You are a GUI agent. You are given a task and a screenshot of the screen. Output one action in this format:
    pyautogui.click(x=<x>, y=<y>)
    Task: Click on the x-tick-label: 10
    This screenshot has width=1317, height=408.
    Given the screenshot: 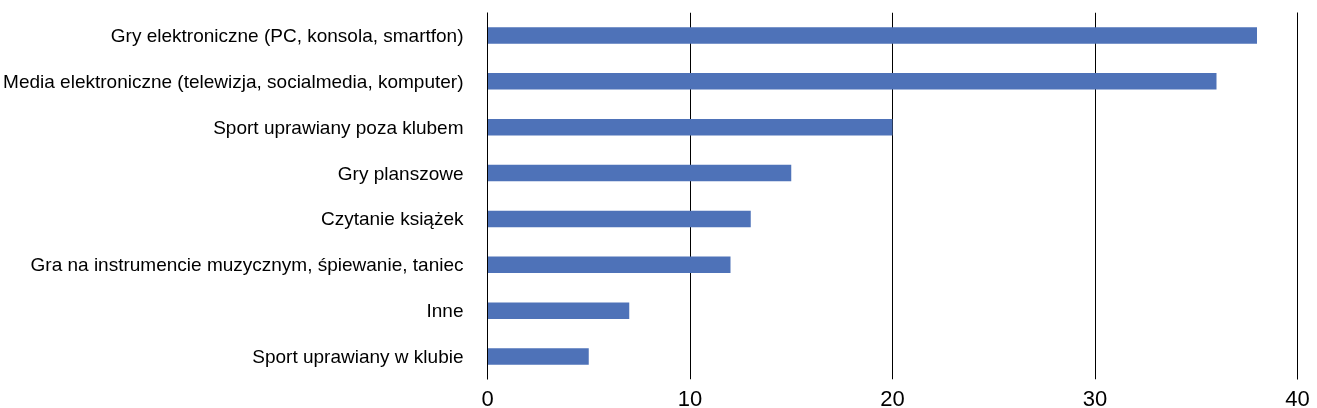 What is the action you would take?
    pyautogui.click(x=690, y=396)
    